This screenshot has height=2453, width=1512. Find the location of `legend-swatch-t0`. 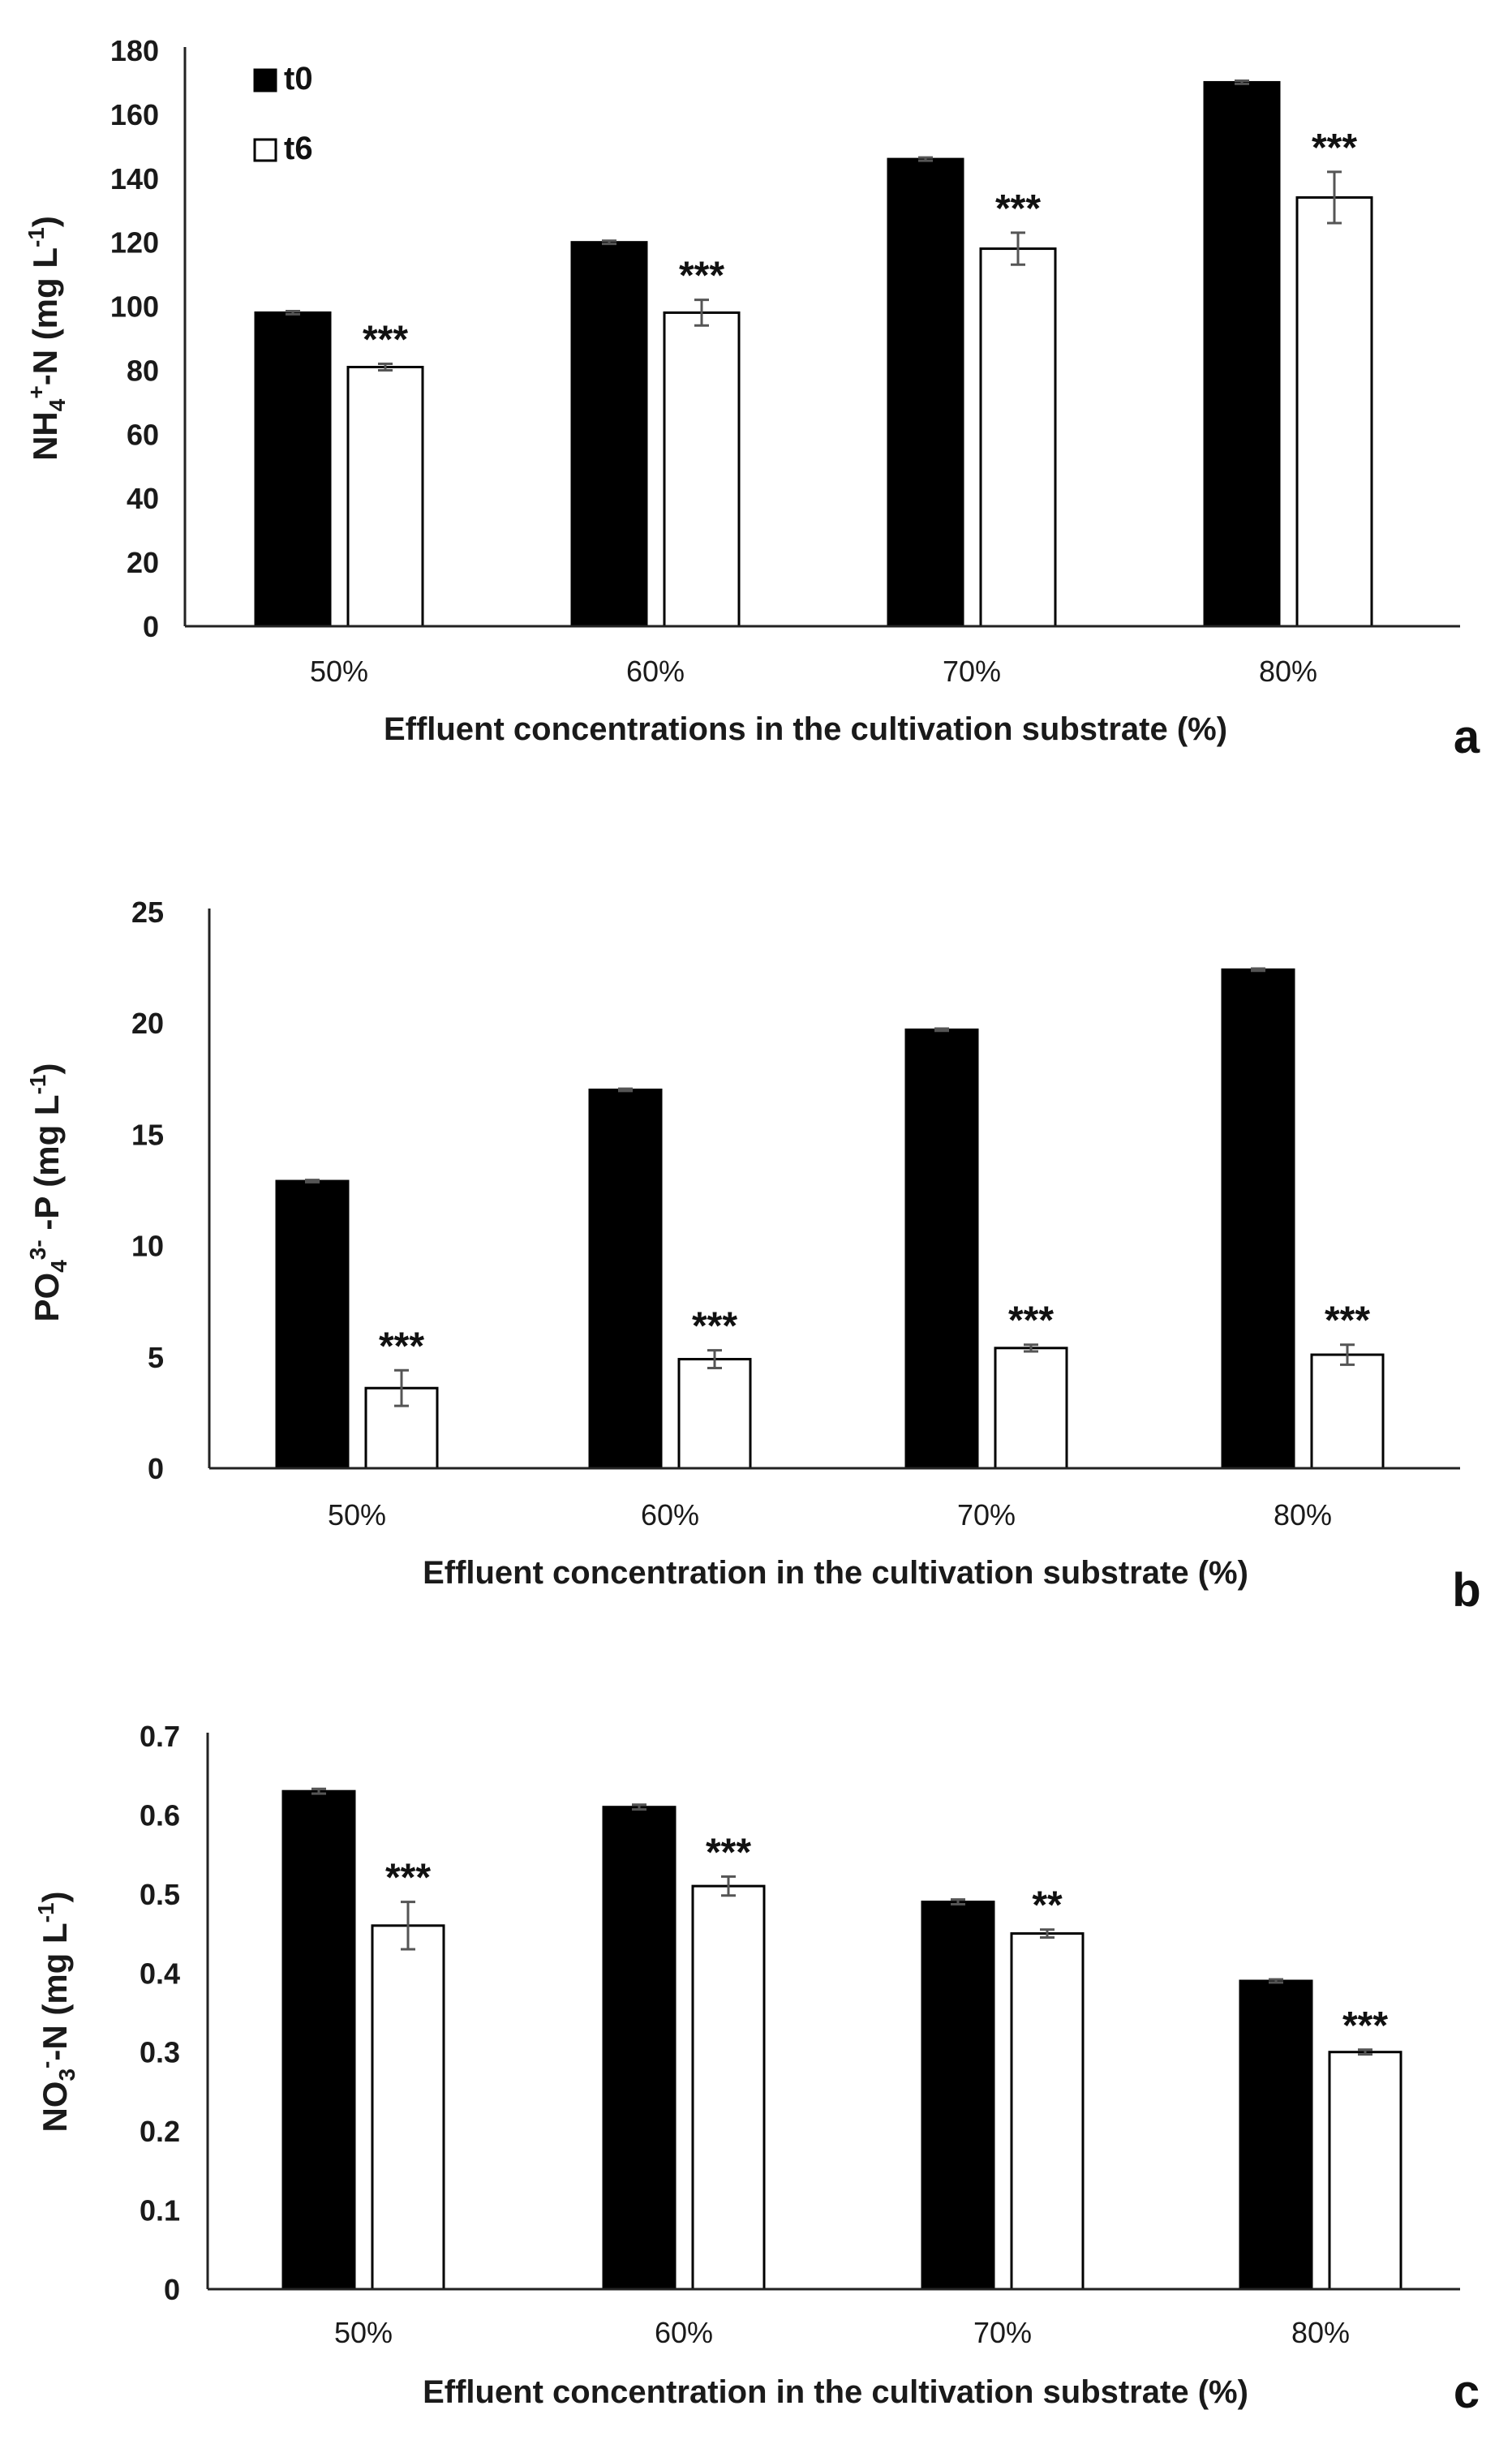

legend-swatch-t0 is located at coordinates (265, 80).